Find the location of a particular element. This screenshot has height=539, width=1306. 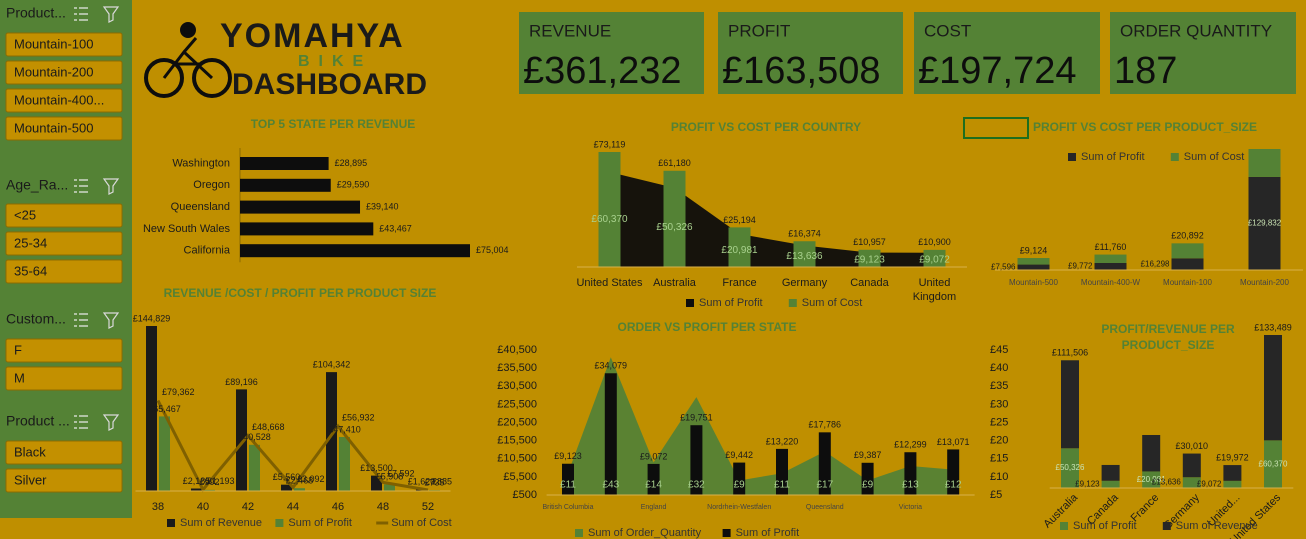

y-tick-label: £20,500 is located at coordinates (517, 422).